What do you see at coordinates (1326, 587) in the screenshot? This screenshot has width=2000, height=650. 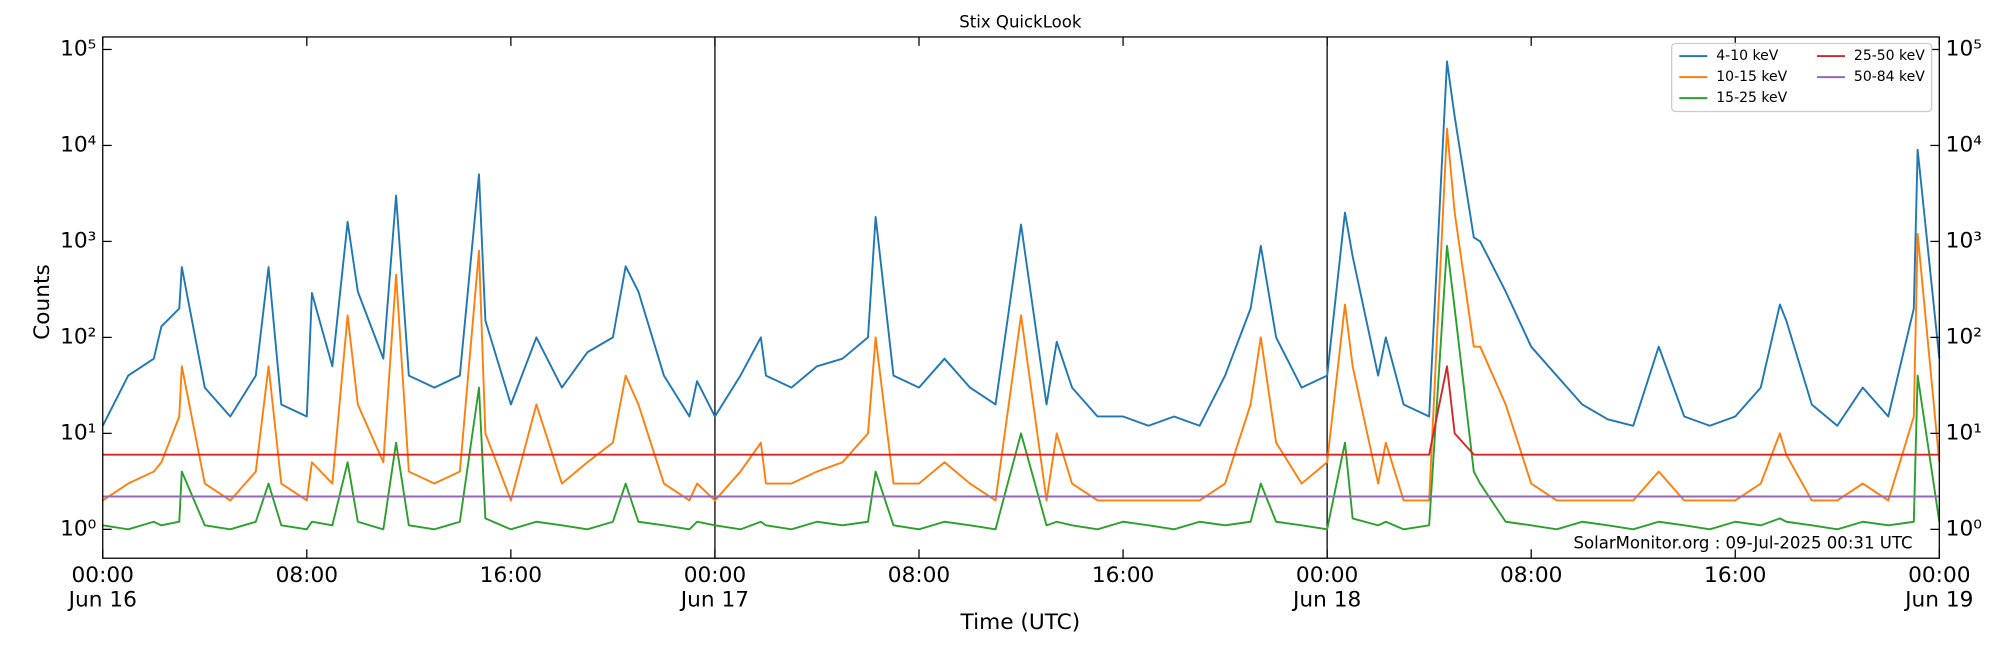 I see `x-tick-label: 00:00 Jun 18` at bounding box center [1326, 587].